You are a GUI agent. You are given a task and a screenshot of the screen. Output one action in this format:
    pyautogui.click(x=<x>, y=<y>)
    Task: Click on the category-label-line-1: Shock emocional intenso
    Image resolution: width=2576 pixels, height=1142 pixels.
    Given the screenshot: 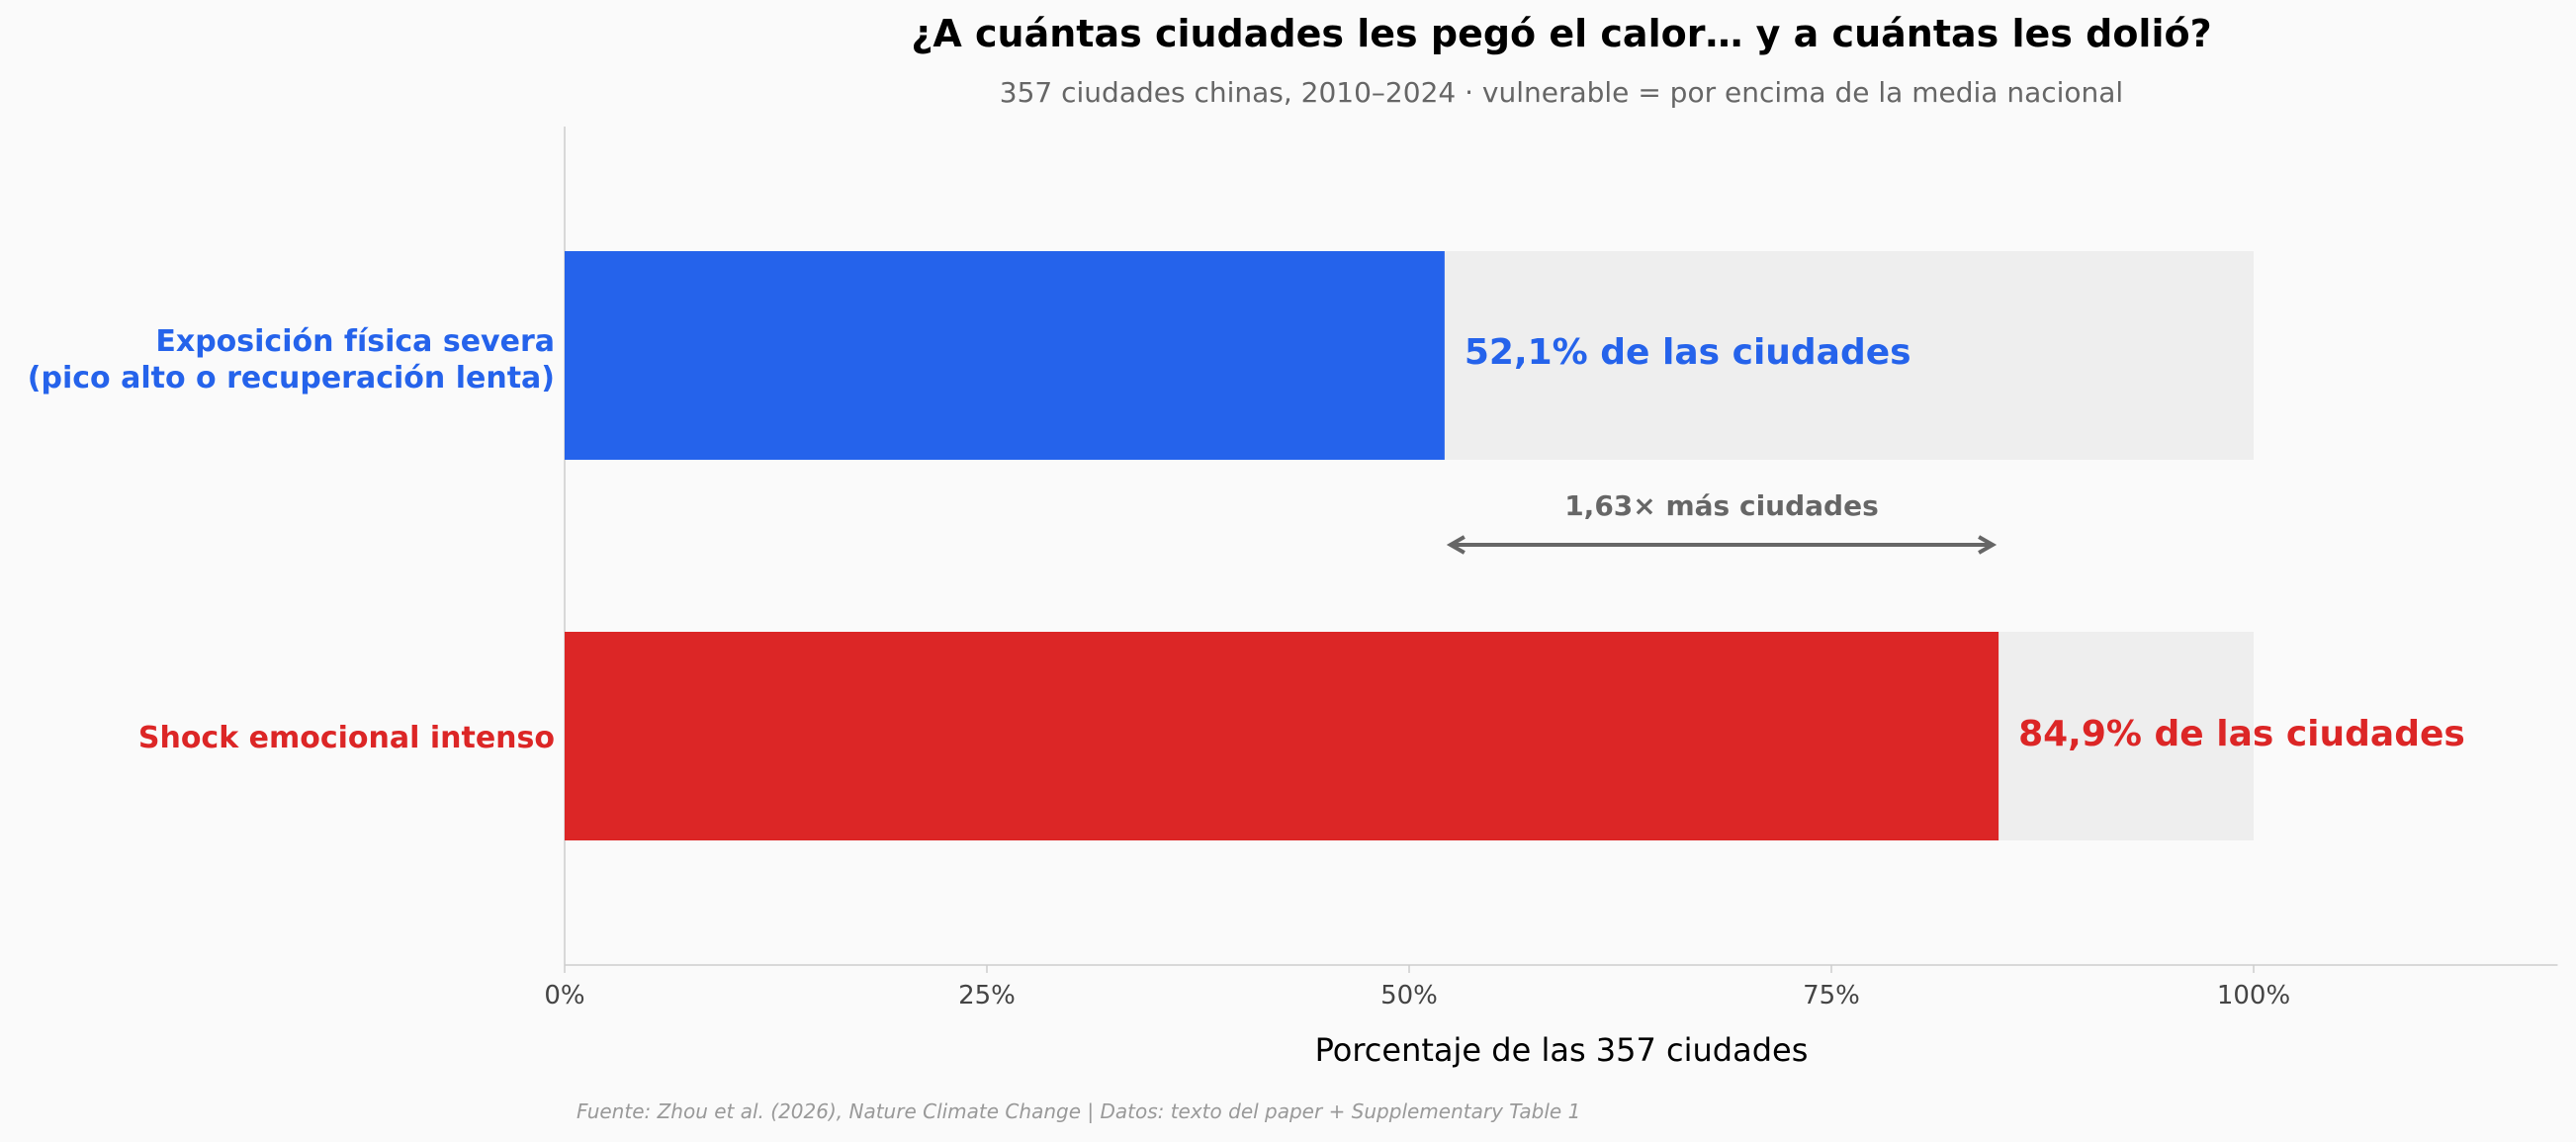 What is the action you would take?
    pyautogui.click(x=346, y=738)
    